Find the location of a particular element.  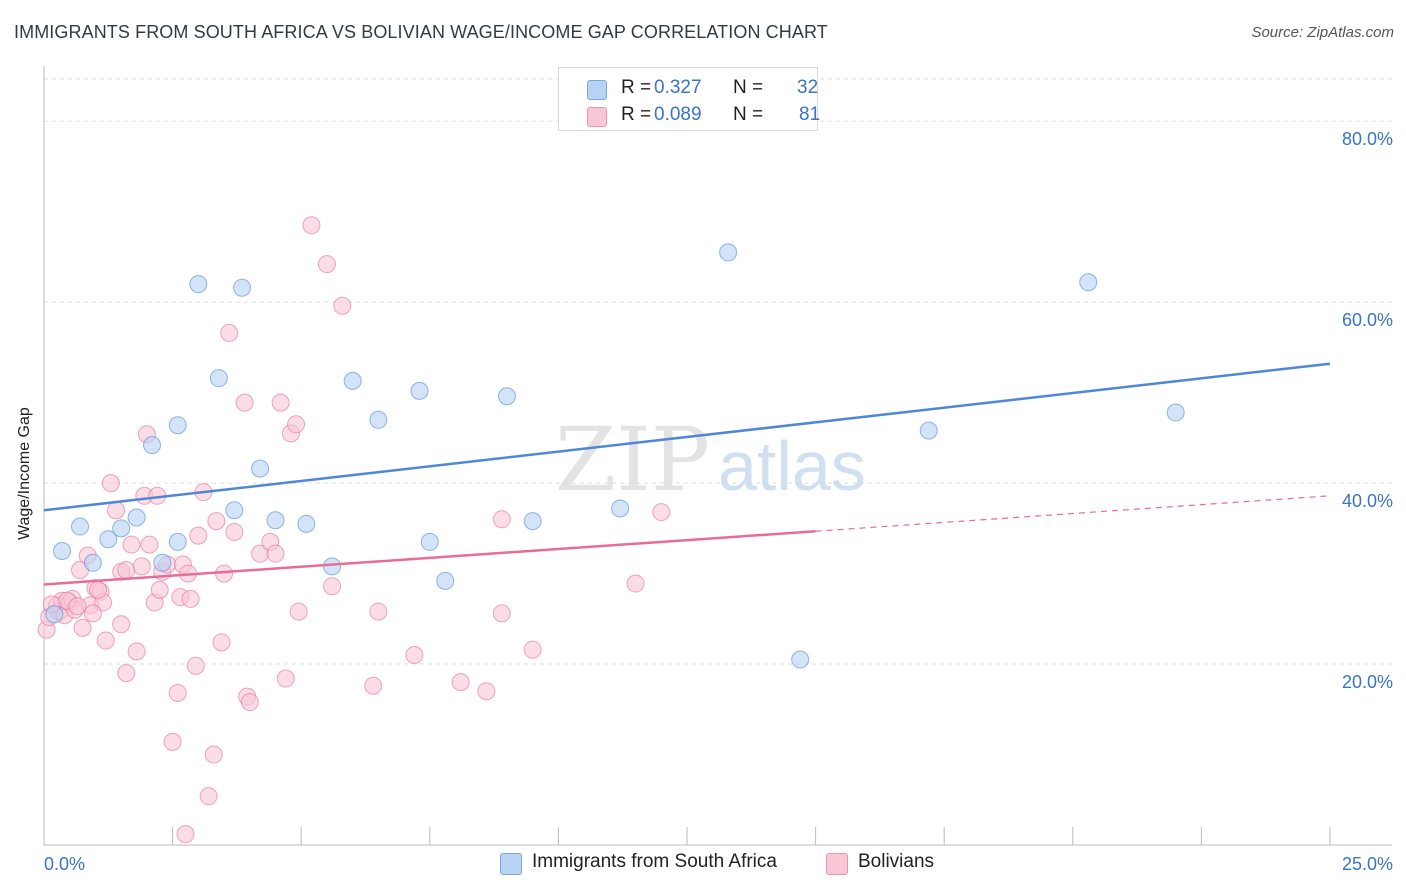

bottom-legend-label: Immigrants from South Africa is located at coordinates (654, 861).